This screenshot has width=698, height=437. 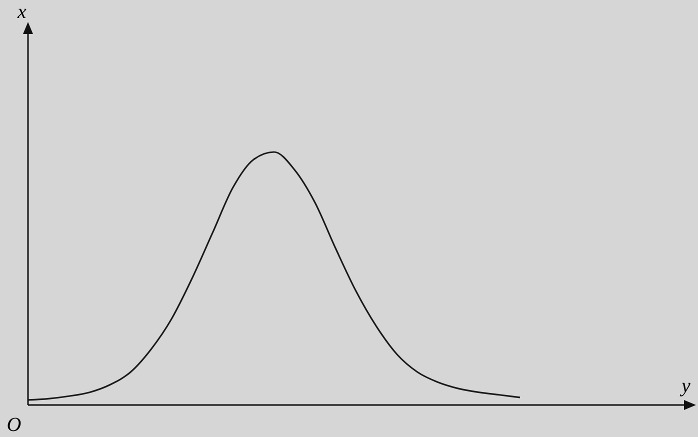 I want to click on text: y, so click(x=685, y=386).